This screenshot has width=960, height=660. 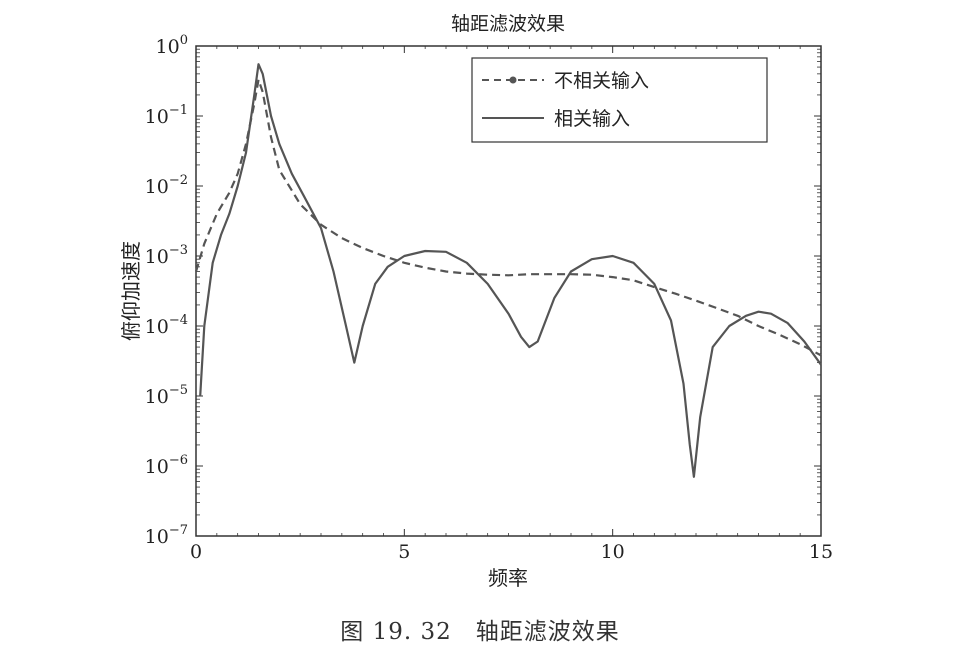 I want to click on chart-title: 轴距滤波效果, so click(x=508, y=24).